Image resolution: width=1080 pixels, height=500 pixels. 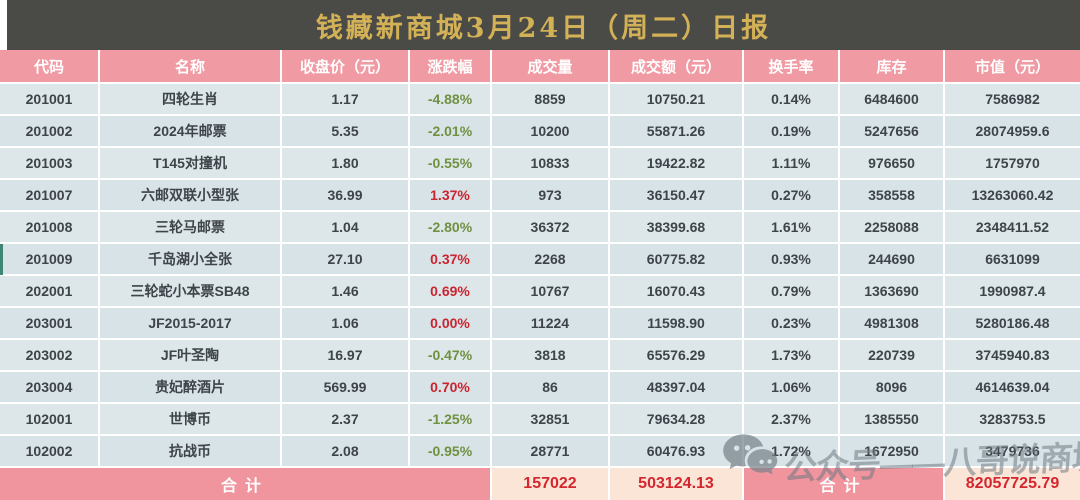 What do you see at coordinates (676, 355) in the screenshot?
I see `cell-turnover: 65576.29` at bounding box center [676, 355].